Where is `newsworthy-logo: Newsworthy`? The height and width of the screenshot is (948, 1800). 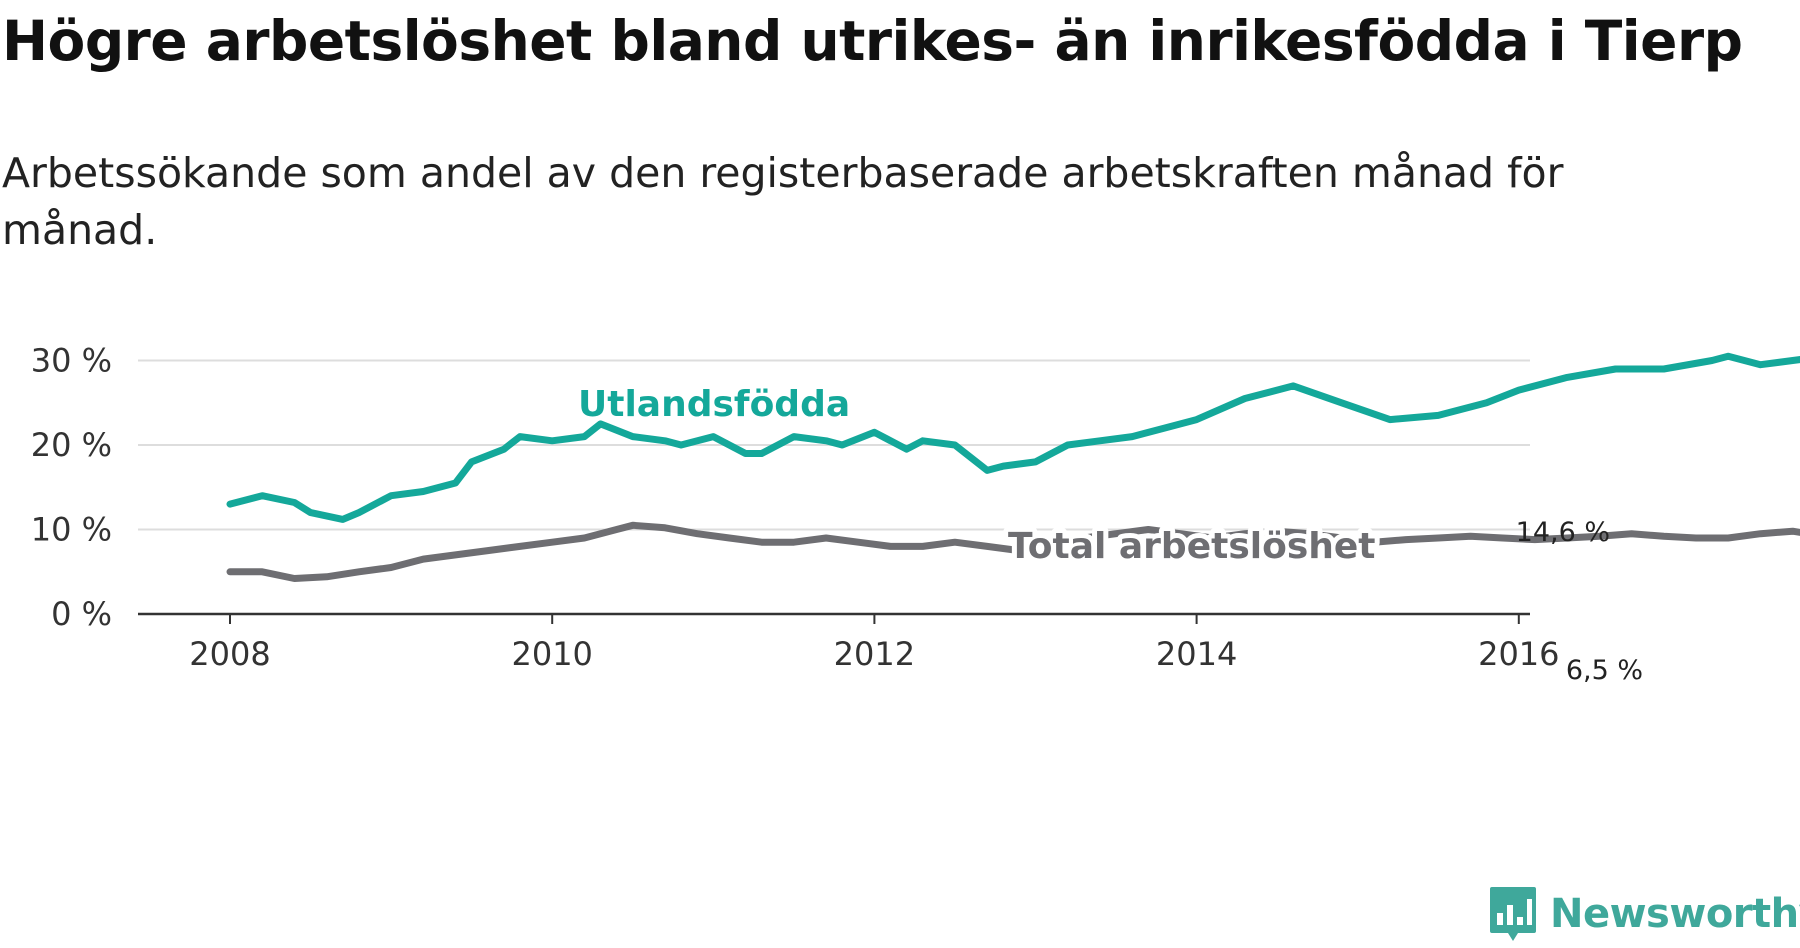 newsworthy-logo: Newsworthy is located at coordinates (1644, 914).